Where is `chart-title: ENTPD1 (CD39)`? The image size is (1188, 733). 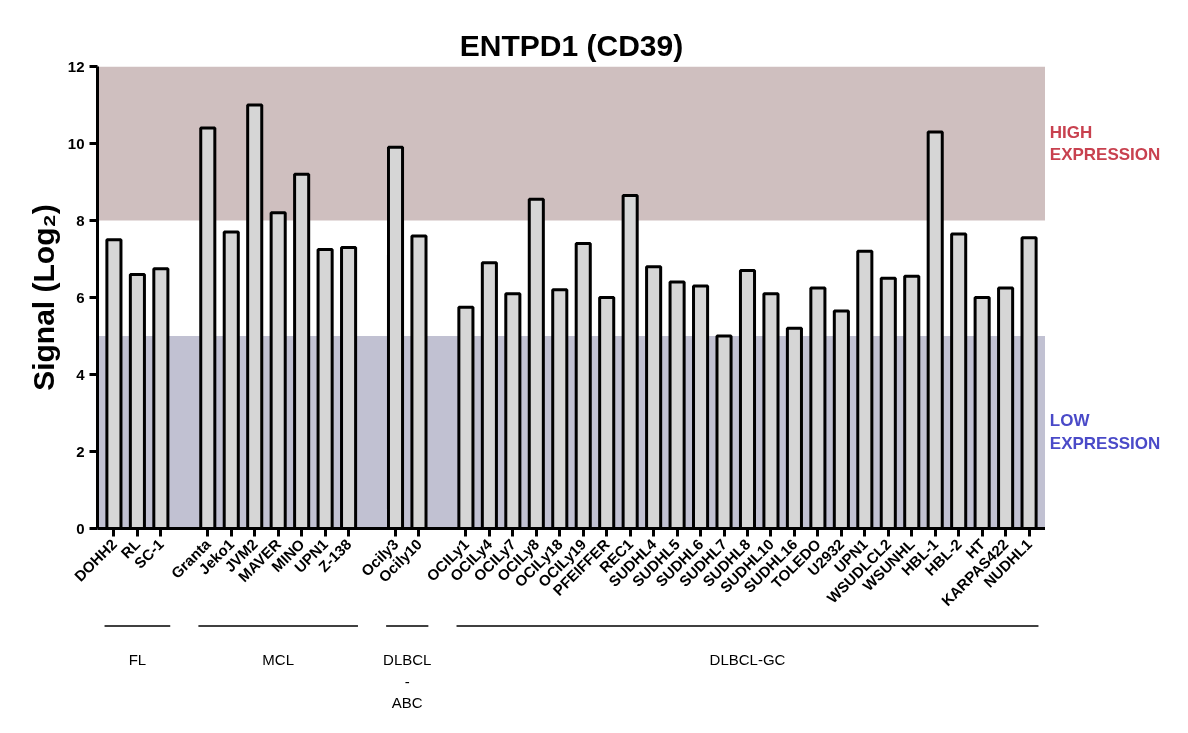
chart-title: ENTPD1 (CD39) is located at coordinates (571, 45).